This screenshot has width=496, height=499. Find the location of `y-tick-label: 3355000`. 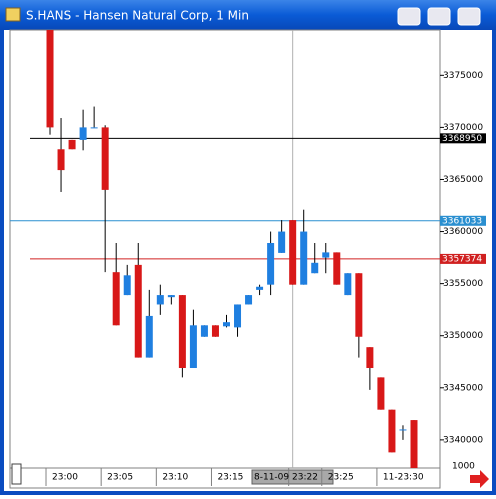

y-tick-label: 3355000 is located at coordinates (463, 284).